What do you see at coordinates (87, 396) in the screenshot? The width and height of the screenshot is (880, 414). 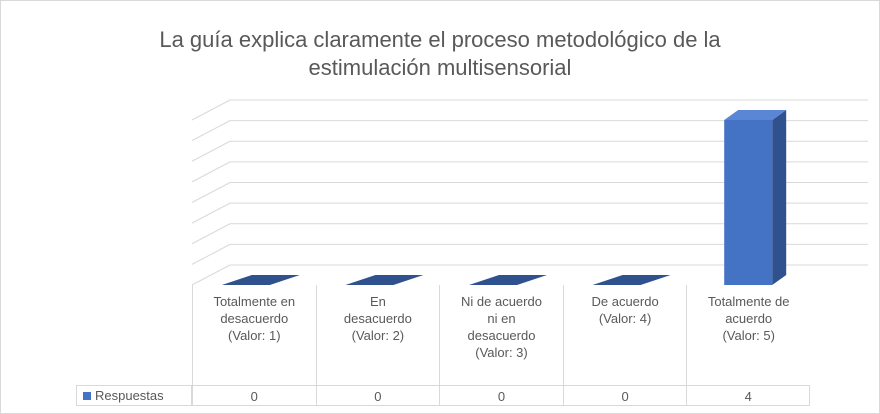 I see `legend-swatch` at bounding box center [87, 396].